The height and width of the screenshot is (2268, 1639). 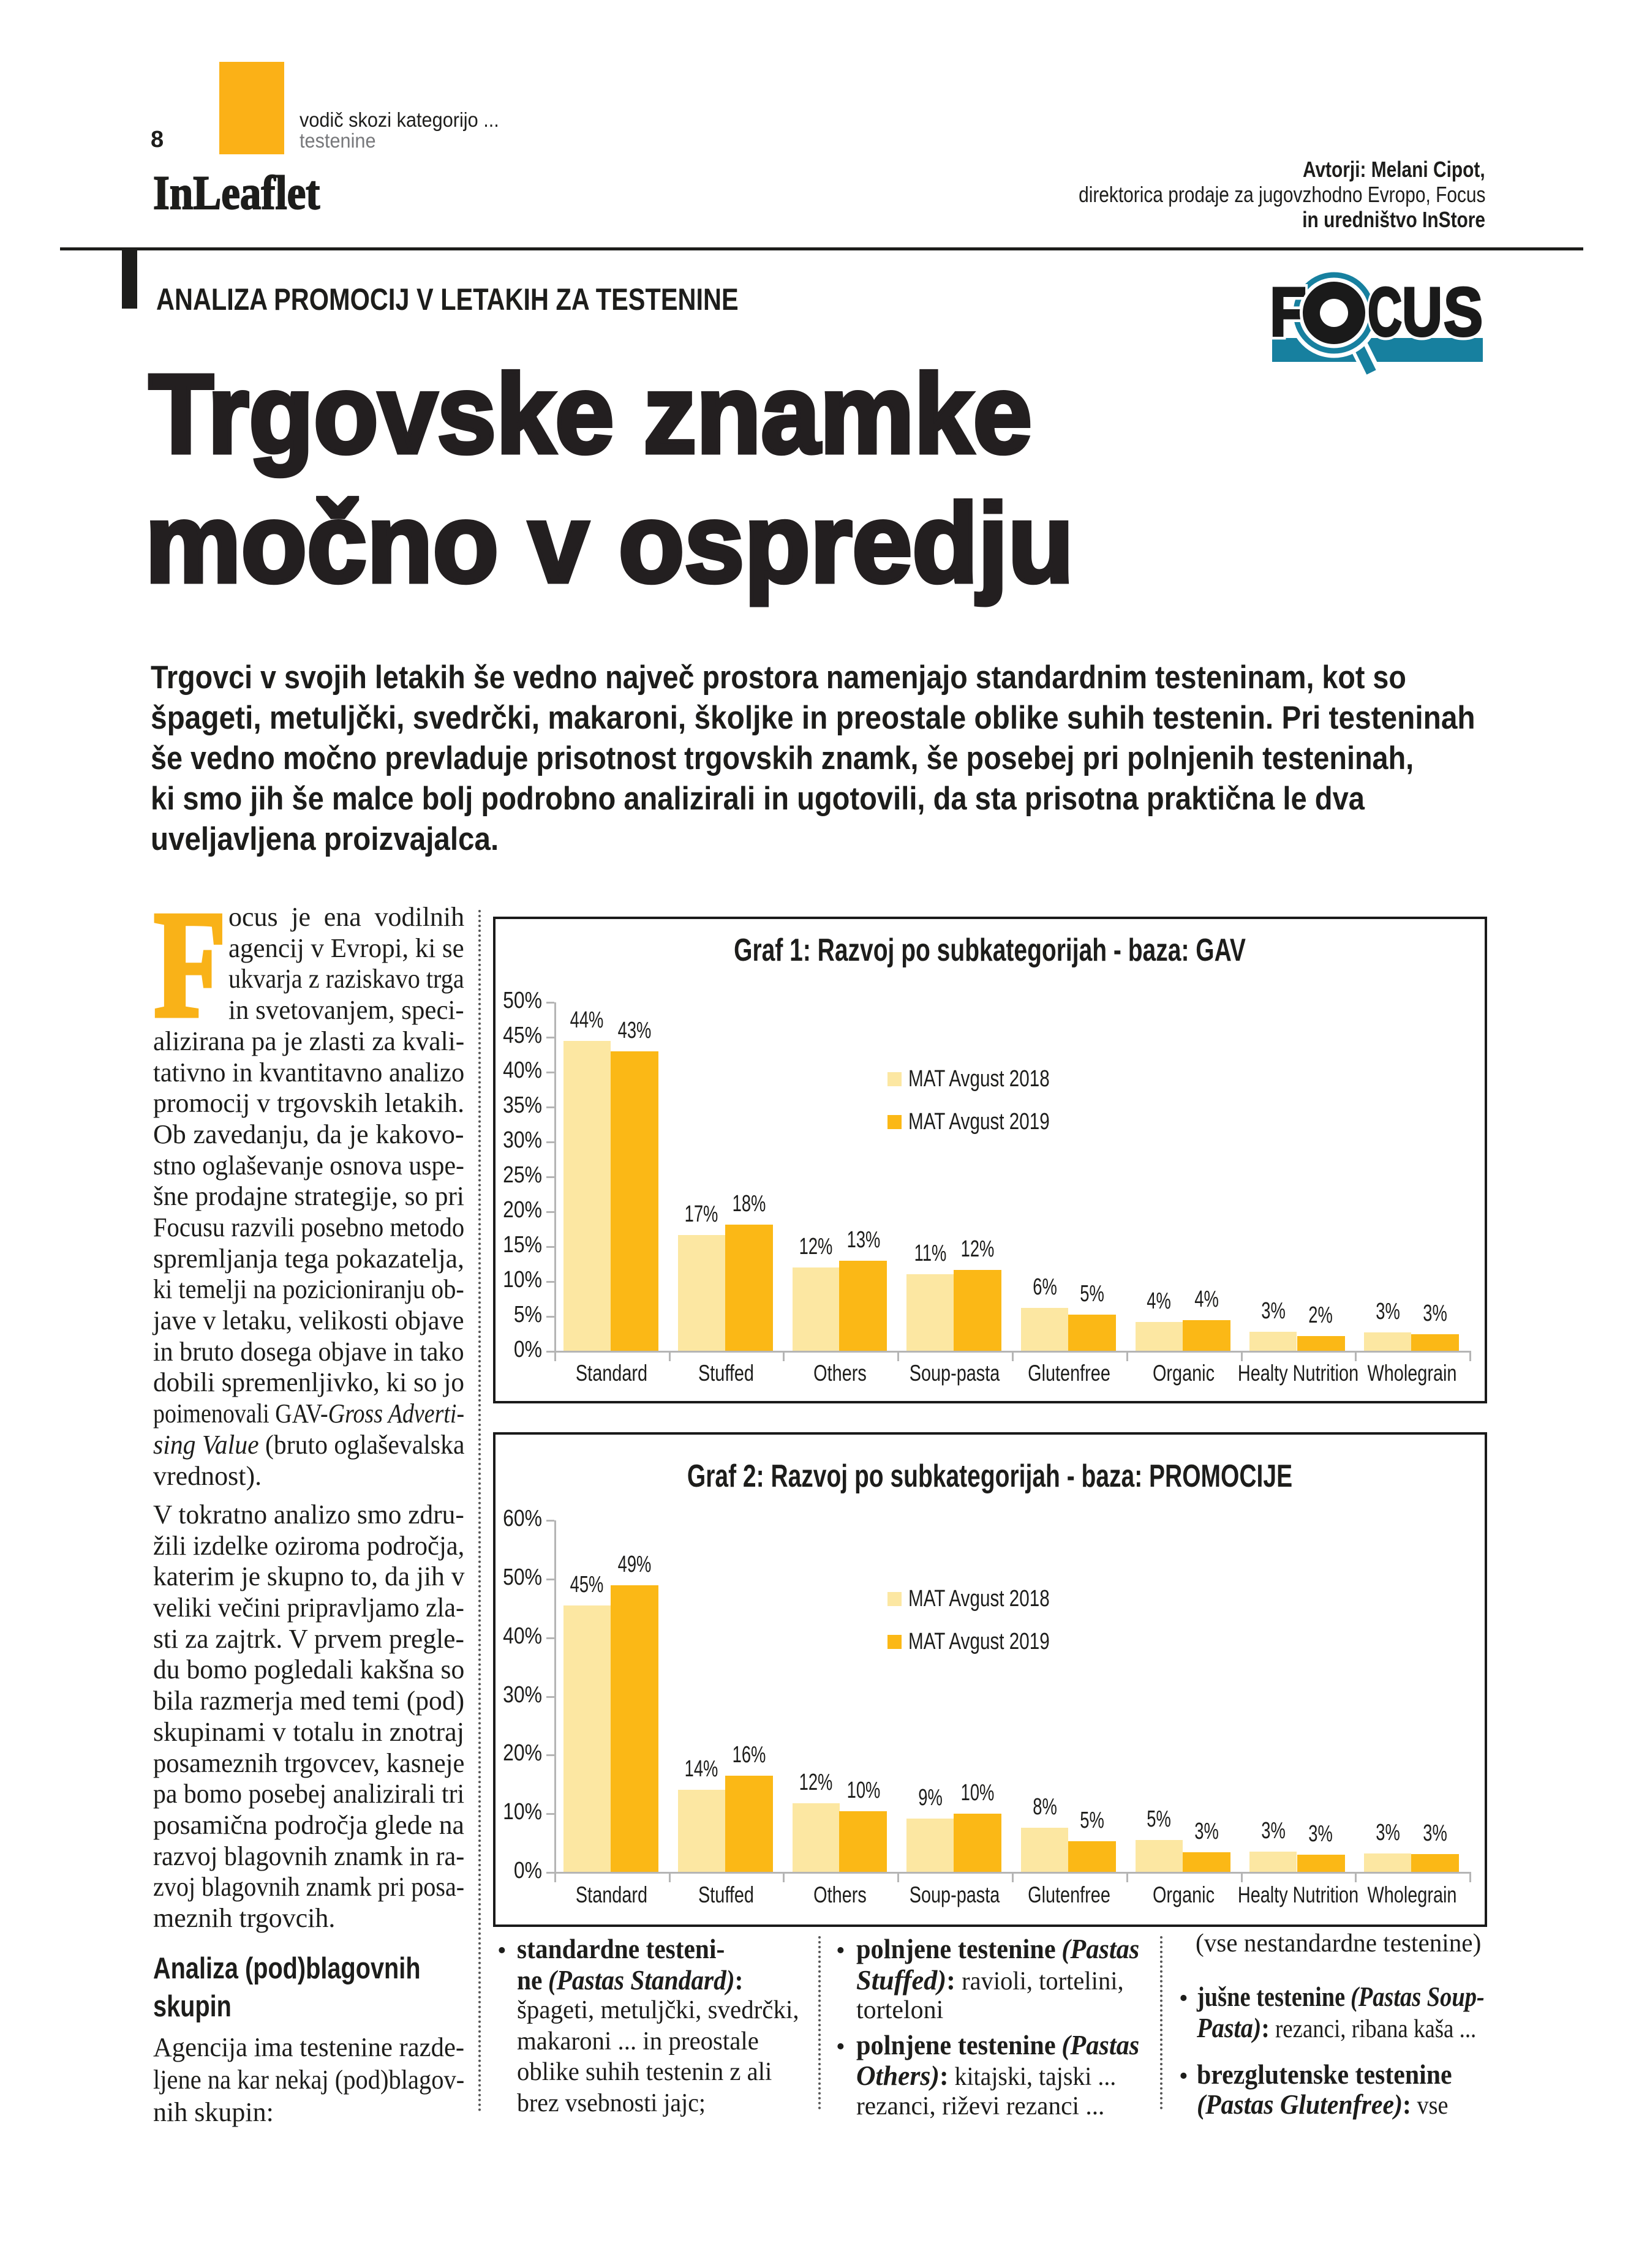 What do you see at coordinates (1385, 312) in the screenshot?
I see `svg-text: C` at bounding box center [1385, 312].